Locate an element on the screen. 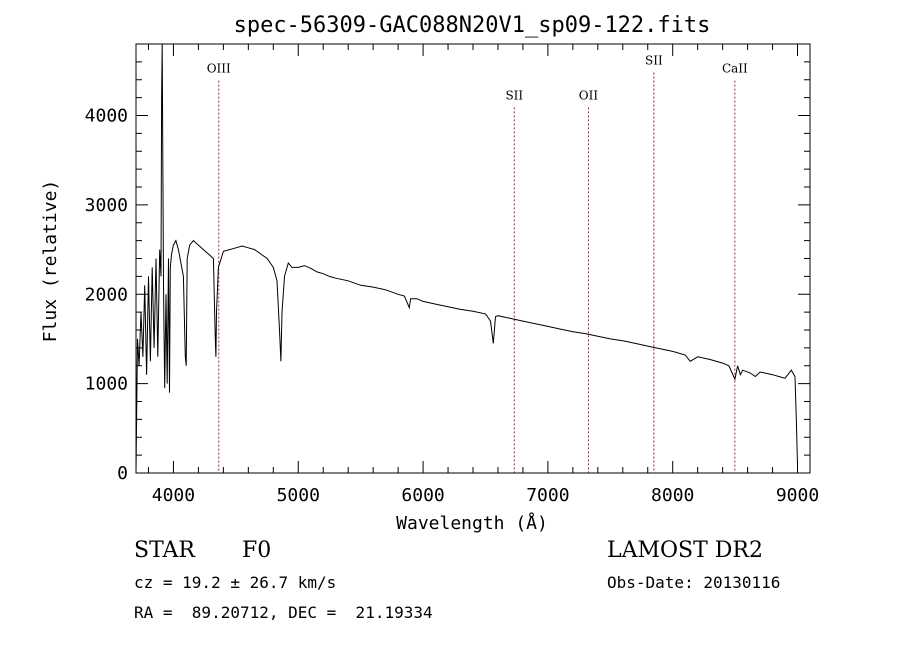 The width and height of the screenshot is (900, 649). line-marker-label: CaII is located at coordinates (735, 69).